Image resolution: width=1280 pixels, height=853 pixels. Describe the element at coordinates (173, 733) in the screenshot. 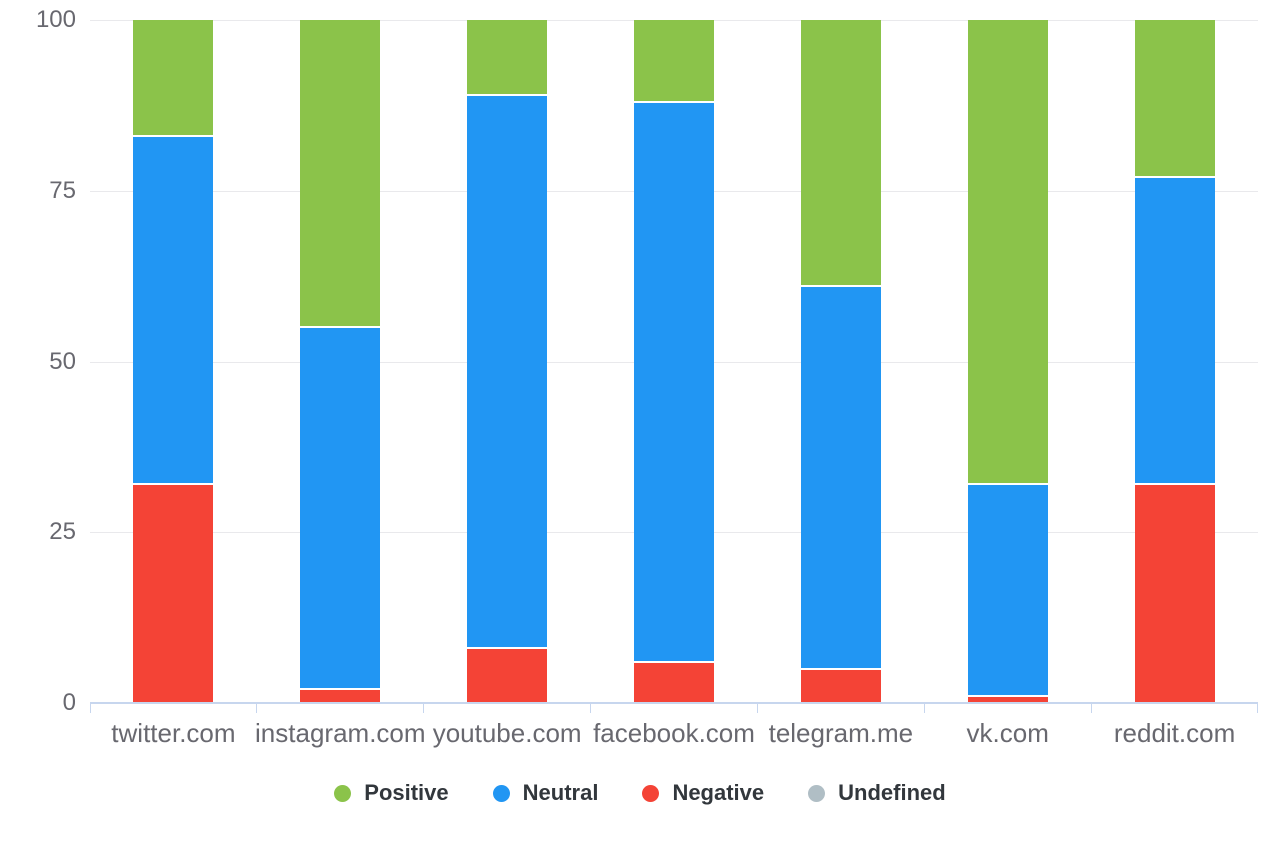

I see `x-tick-label-twitter.com: twitter.com` at that location.